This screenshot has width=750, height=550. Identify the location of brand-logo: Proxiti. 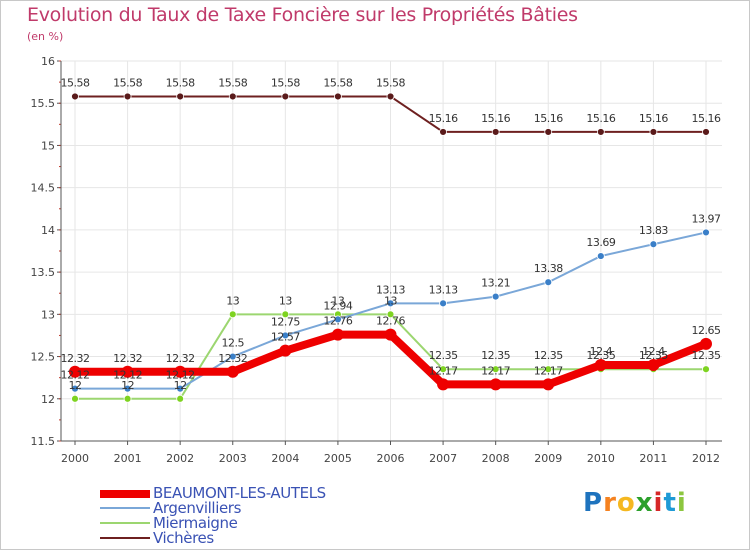
(635, 503).